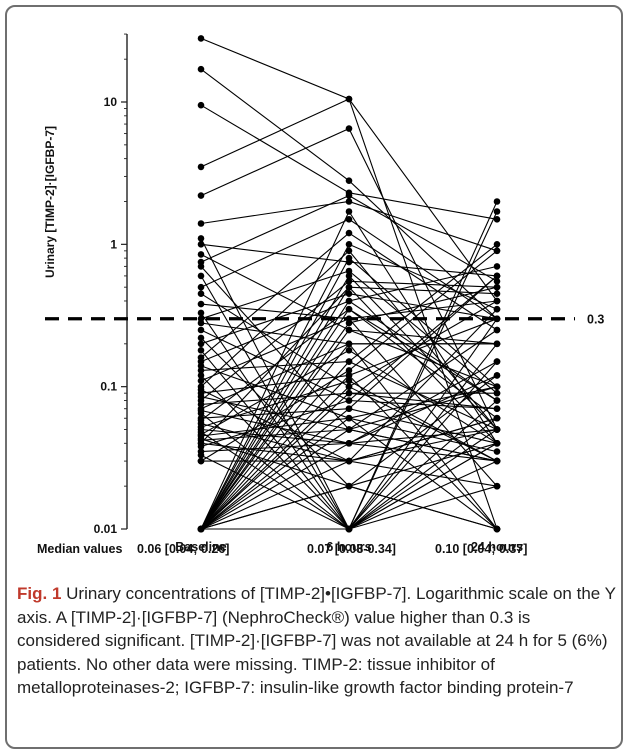 Image resolution: width=630 pixels, height=755 pixels. I want to click on x-tick-label: 6 hours, so click(348, 547).